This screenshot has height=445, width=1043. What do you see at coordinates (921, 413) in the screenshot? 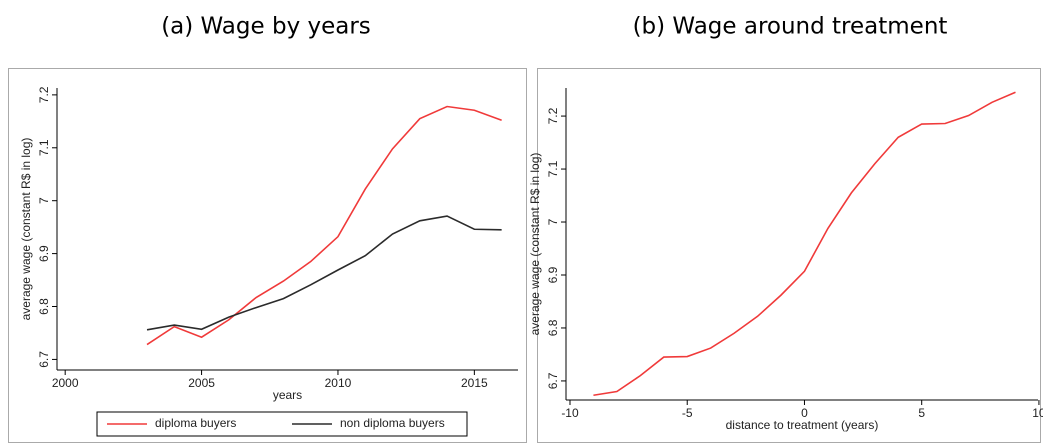
I see `x-tick-label: 5` at bounding box center [921, 413].